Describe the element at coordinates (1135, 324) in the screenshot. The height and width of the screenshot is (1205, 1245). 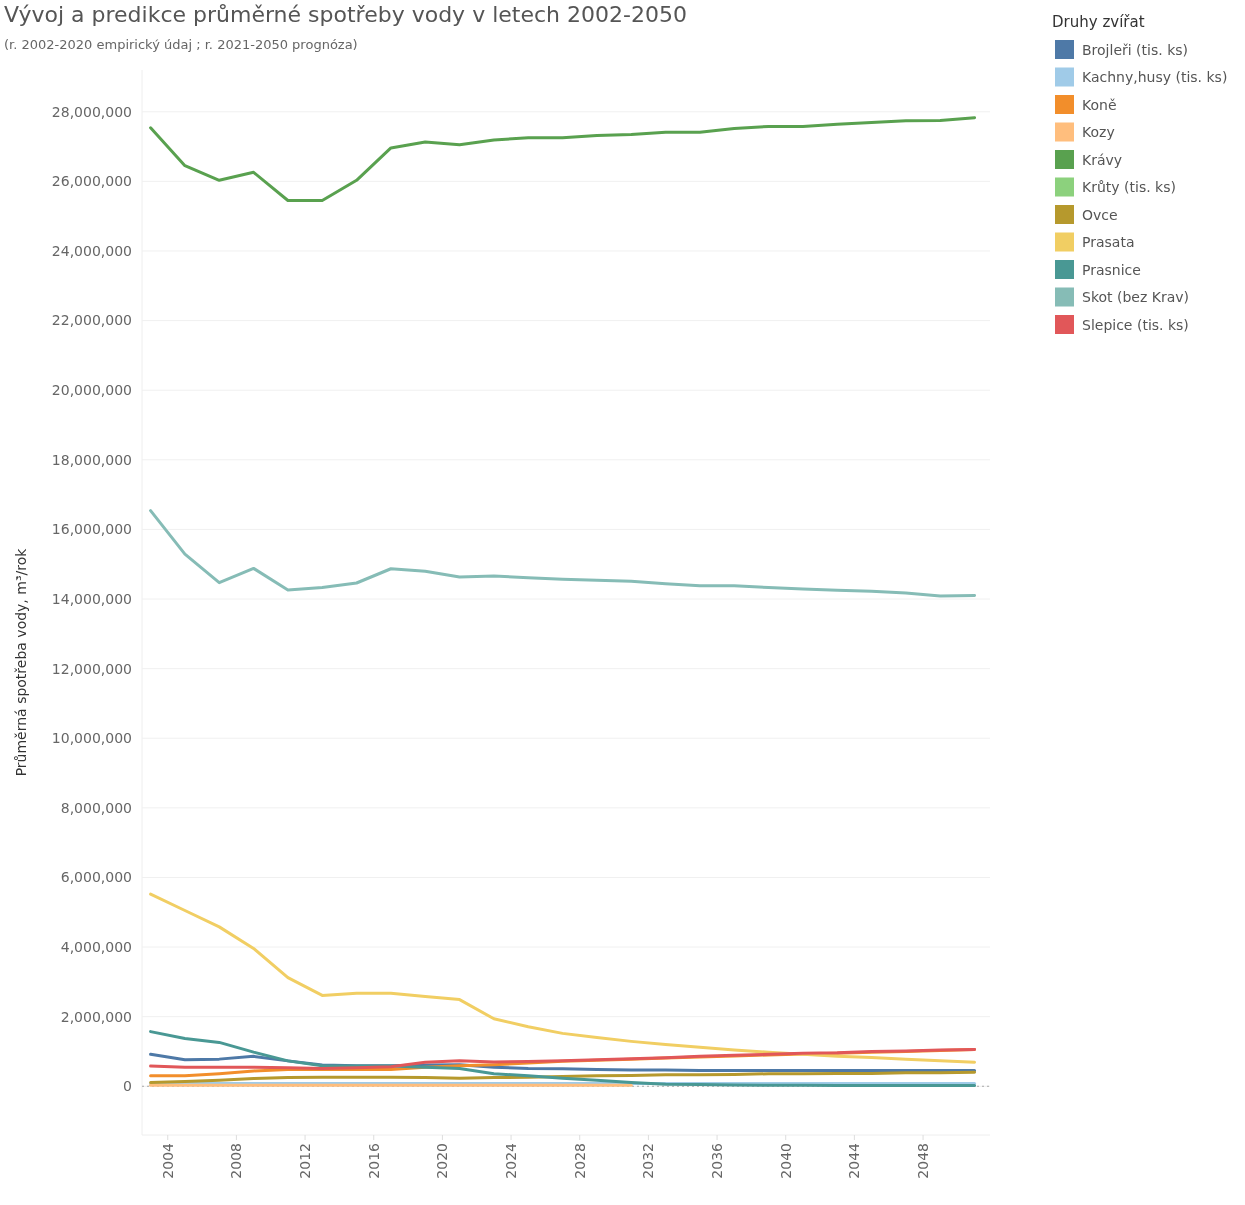
I see `legend-label: Slepice (tis. ks)` at that location.